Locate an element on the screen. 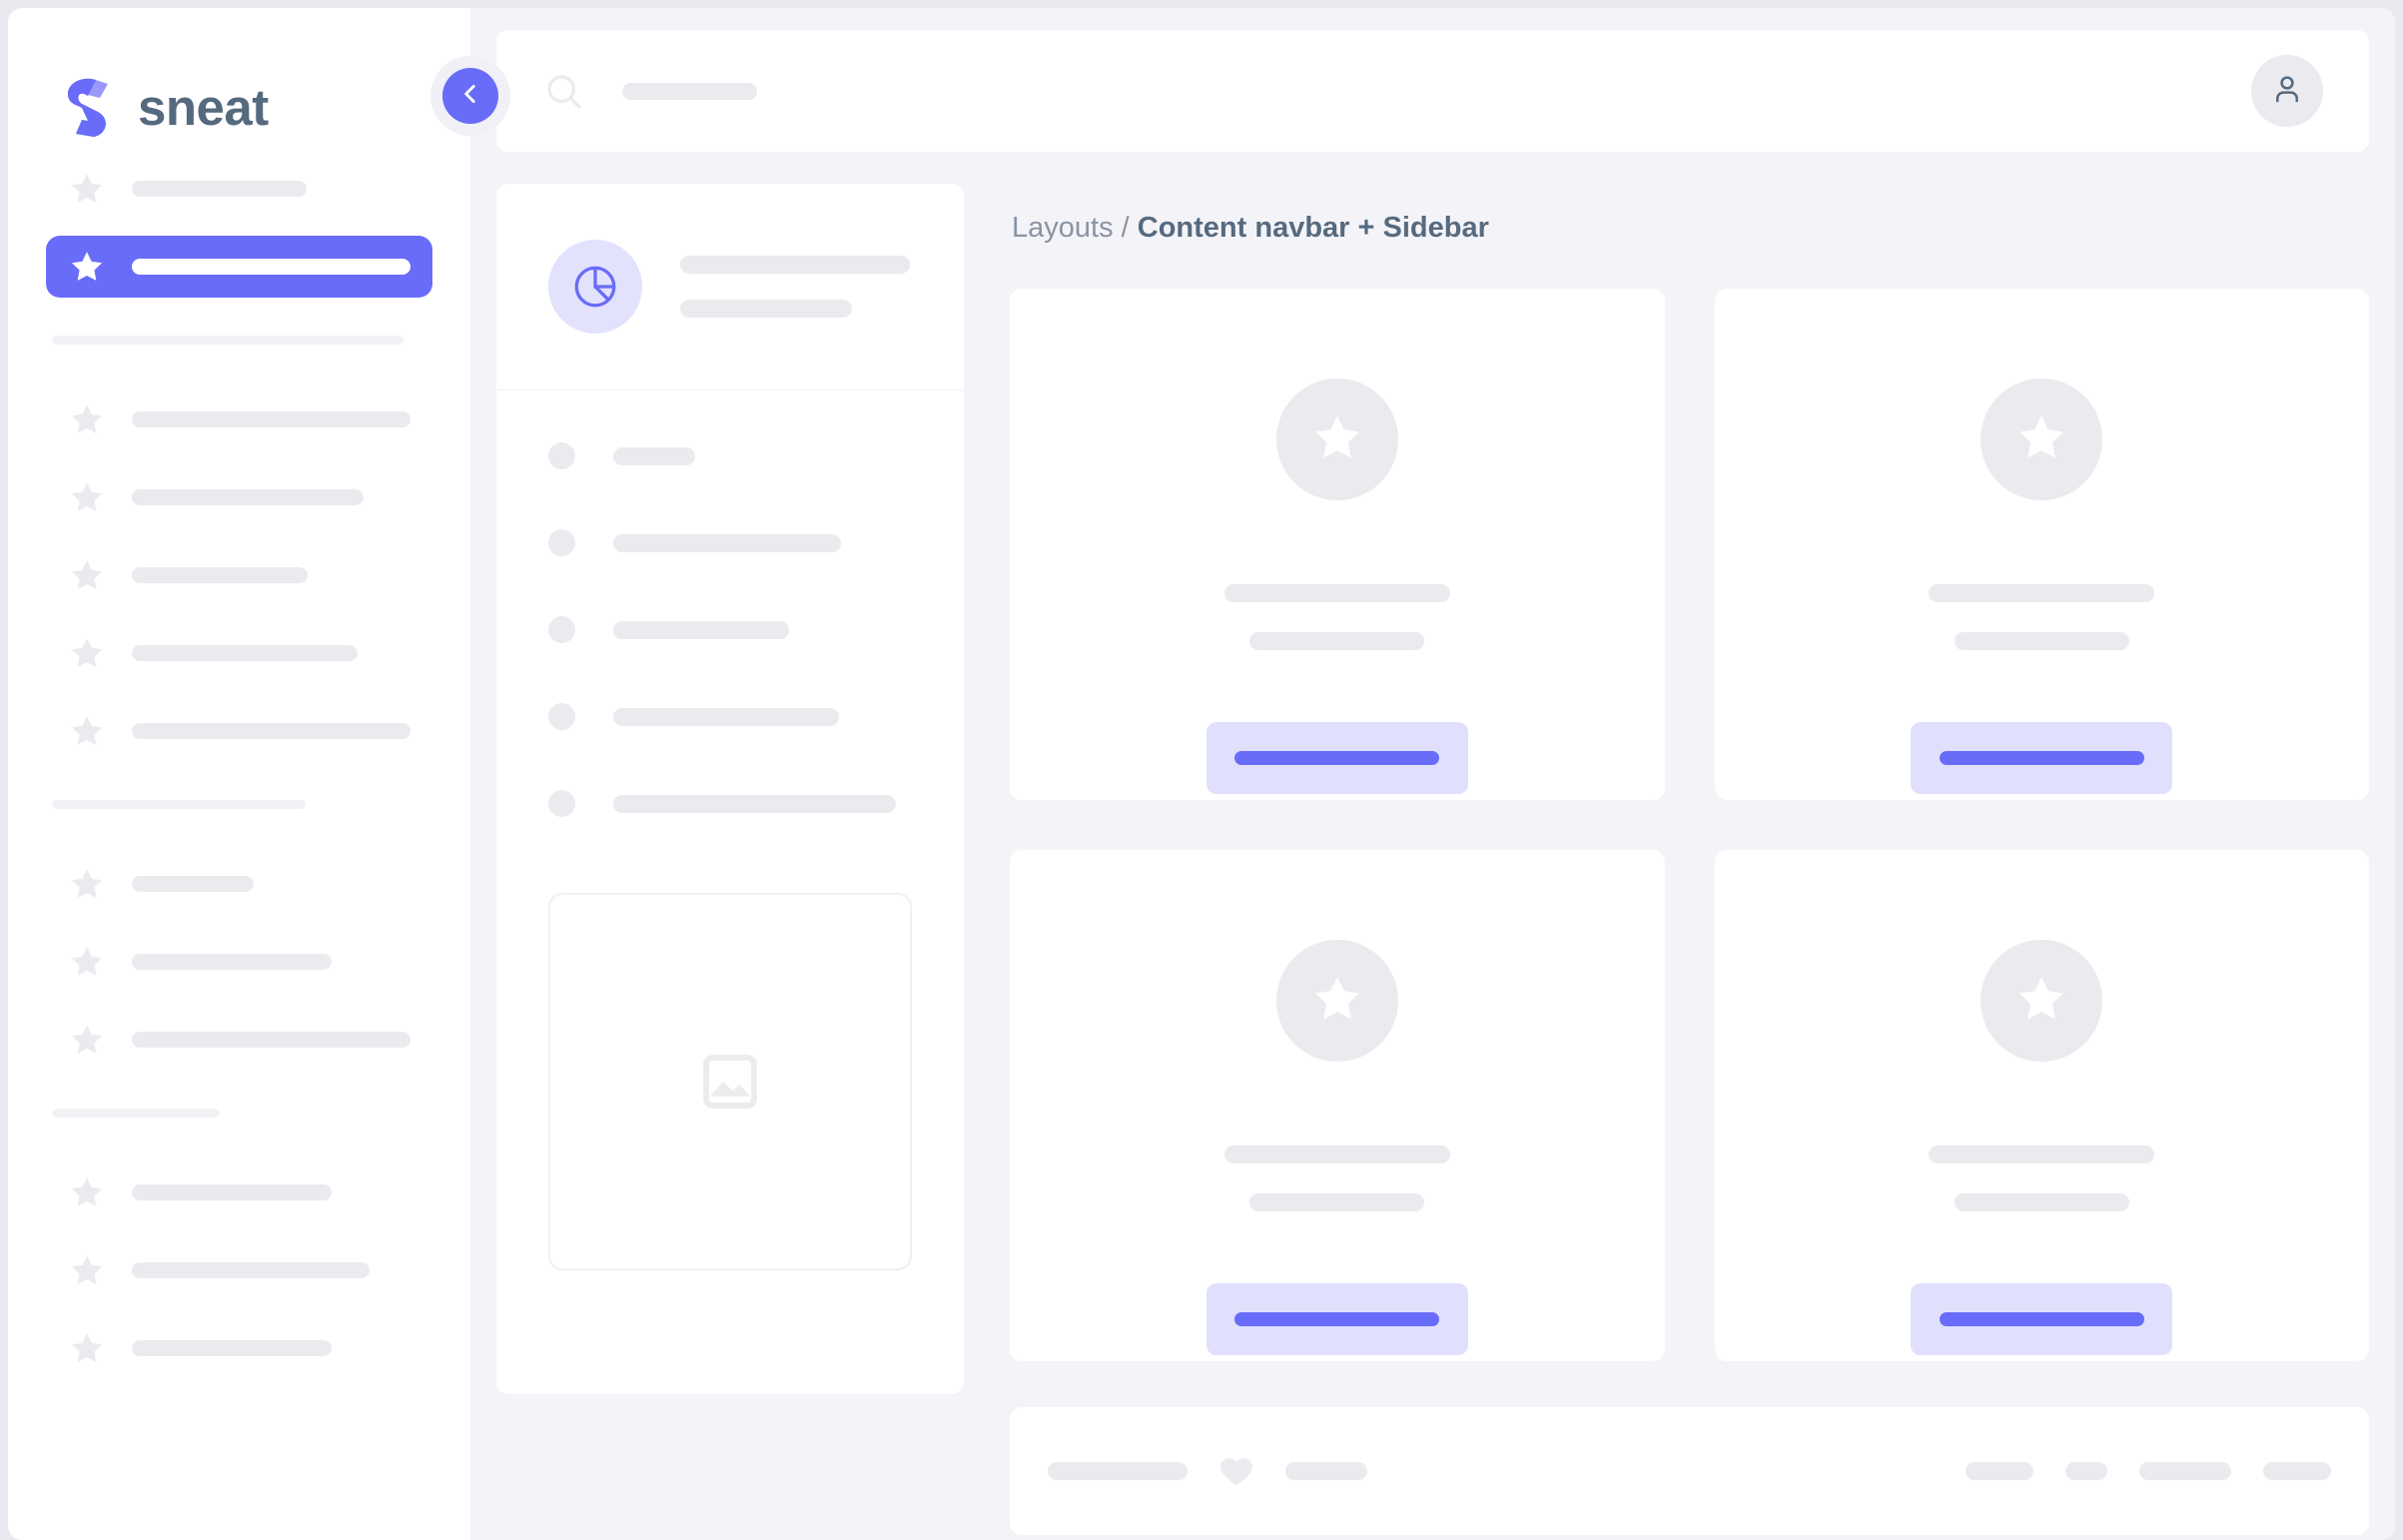 The width and height of the screenshot is (2403, 1540). search-icon is located at coordinates (563, 91).